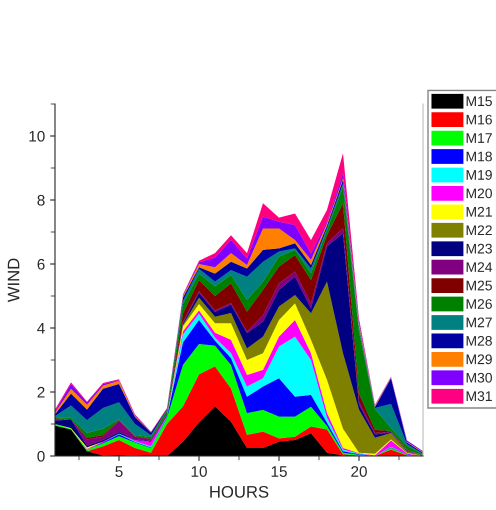 The image size is (496, 510). Describe the element at coordinates (119, 471) in the screenshot. I see `x-tick-label: 5` at that location.